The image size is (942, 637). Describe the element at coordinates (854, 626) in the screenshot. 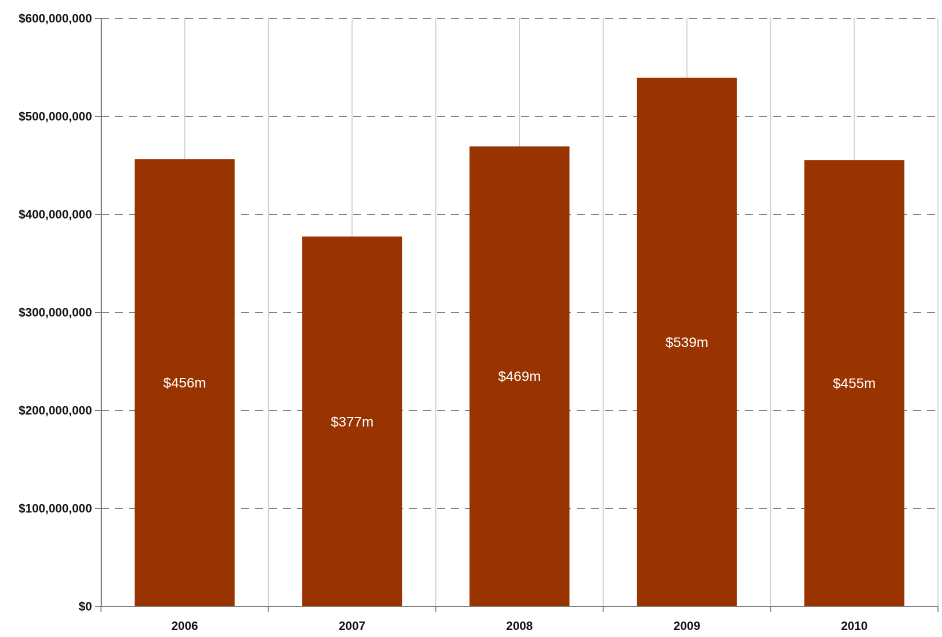

I see `x-tick-label: 2010` at that location.